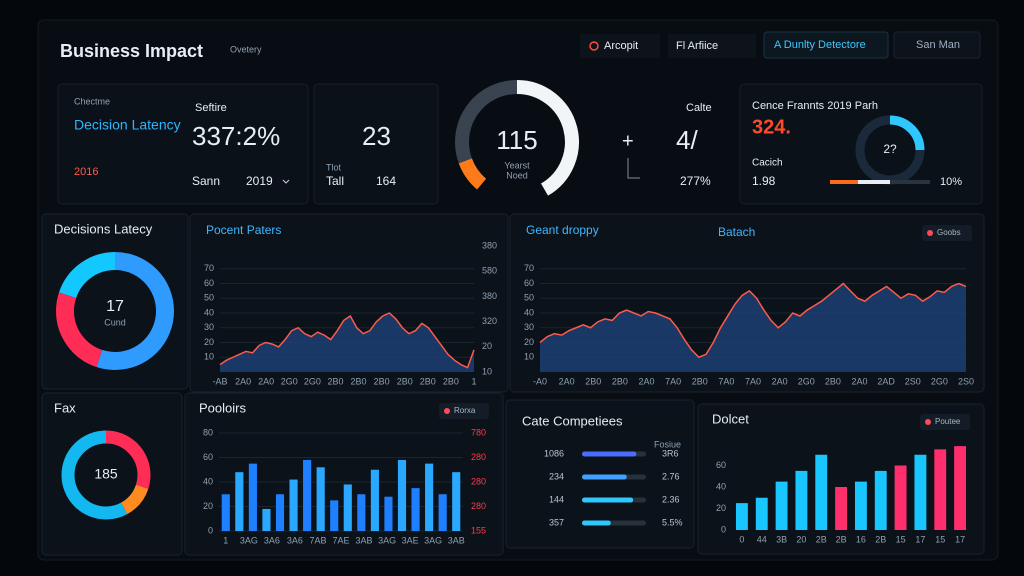  What do you see at coordinates (208, 457) in the screenshot?
I see `y-tick-label: 60` at bounding box center [208, 457].